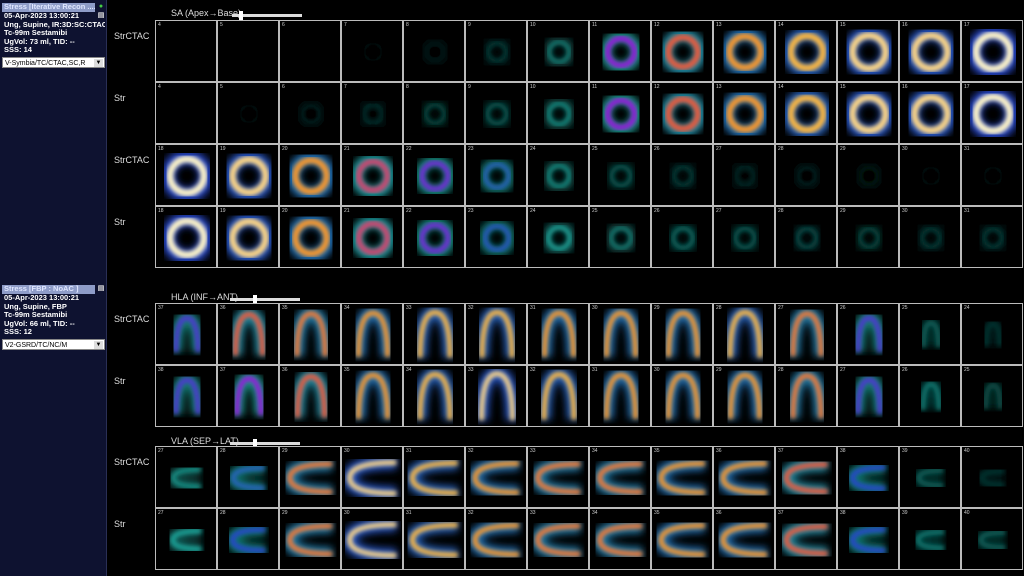 This screenshot has height=576, width=1024. Describe the element at coordinates (310, 237) in the screenshot. I see `image-tile: 20` at that location.